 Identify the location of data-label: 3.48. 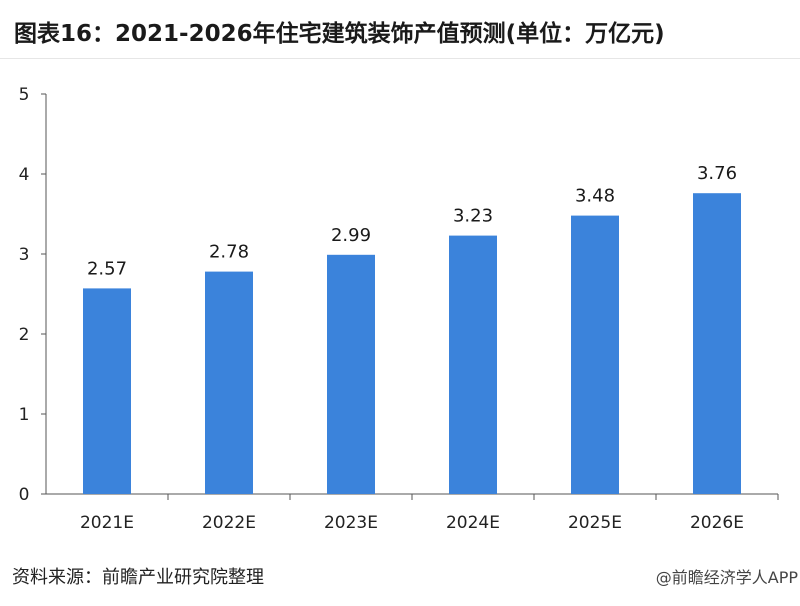
(595, 196).